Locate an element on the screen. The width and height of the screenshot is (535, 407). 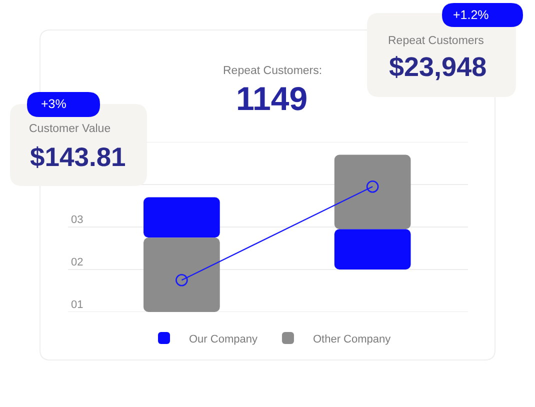
text: +1.2% is located at coordinates (471, 15).